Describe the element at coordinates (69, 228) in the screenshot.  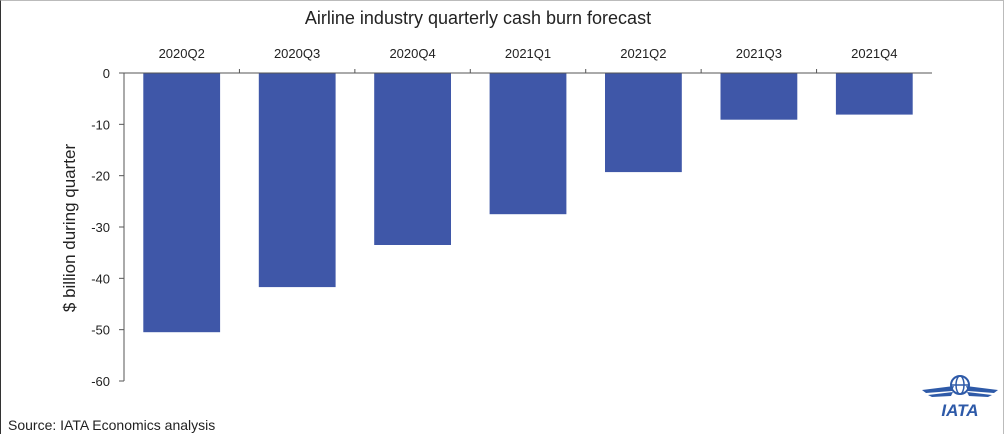
I see `y-axis-label: $ billion during quarter` at that location.